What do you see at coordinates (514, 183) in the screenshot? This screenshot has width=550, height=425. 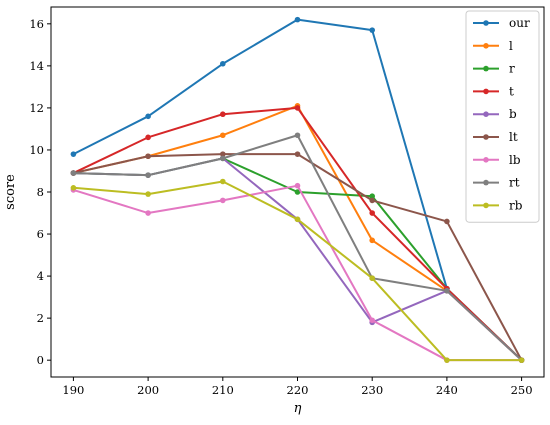 I see `legend-label: rt` at bounding box center [514, 183].